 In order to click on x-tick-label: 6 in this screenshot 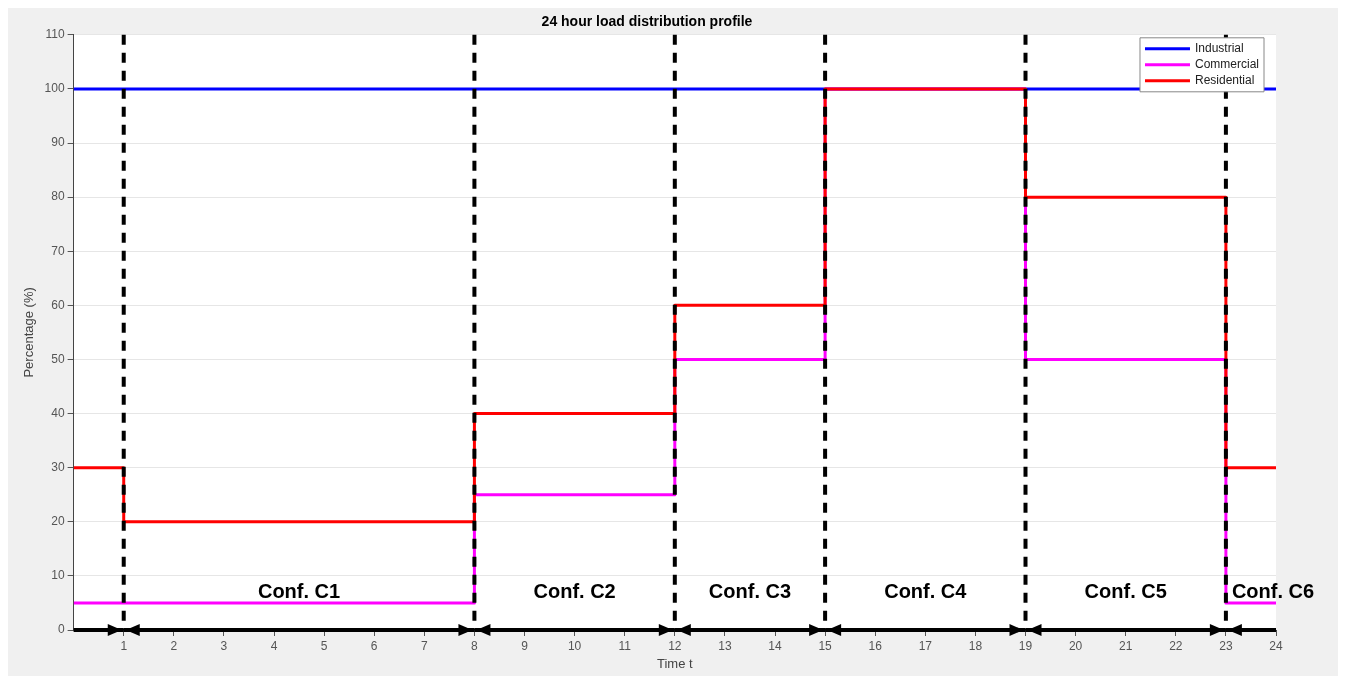, I will do `click(374, 645)`.